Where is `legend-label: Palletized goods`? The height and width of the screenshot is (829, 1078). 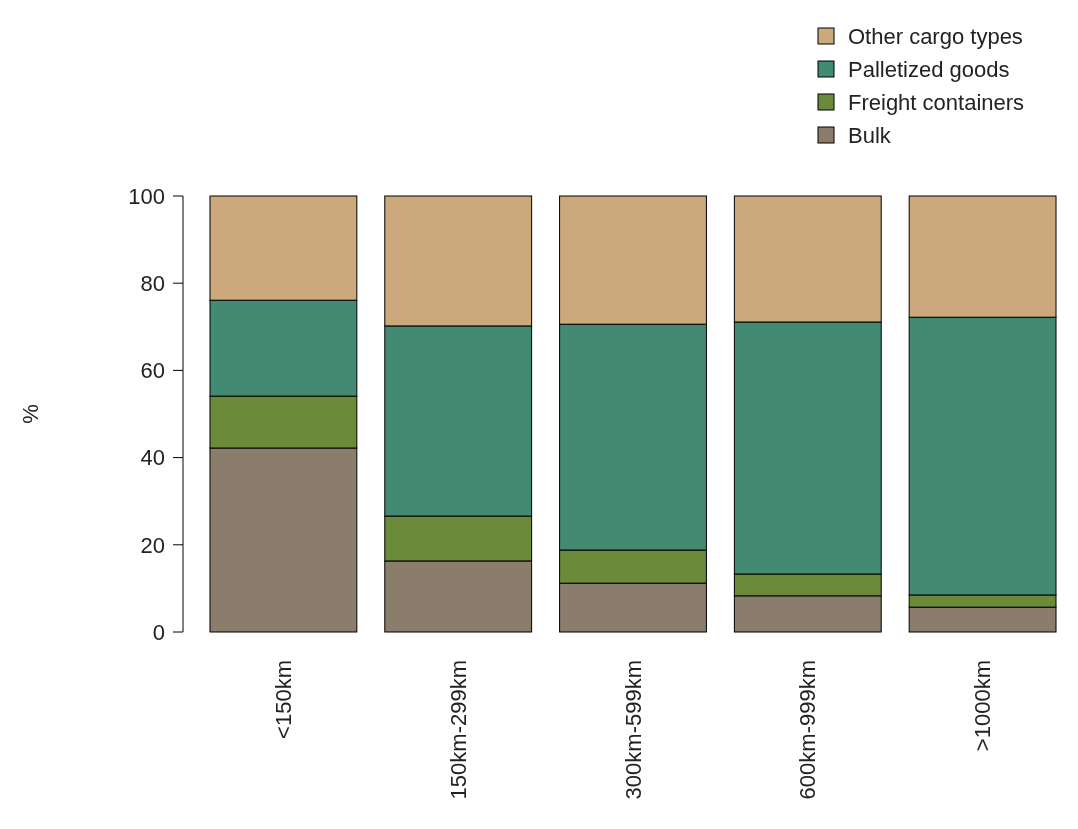 legend-label: Palletized goods is located at coordinates (929, 69).